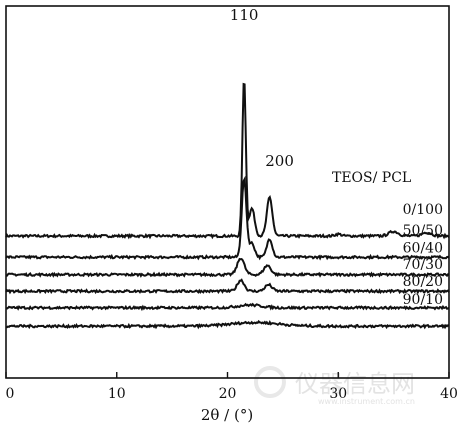  I want to click on series-label-60-40: 60/40, so click(423, 249).